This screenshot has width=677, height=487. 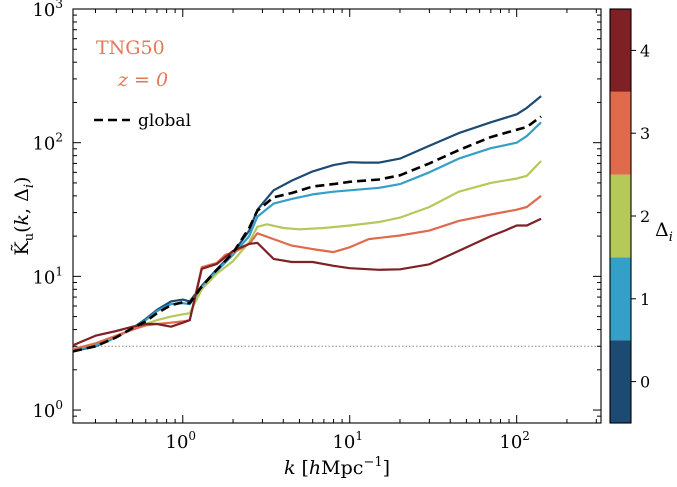 What do you see at coordinates (347, 441) in the screenshot?
I see `x-tick-label: 10¹` at bounding box center [347, 441].